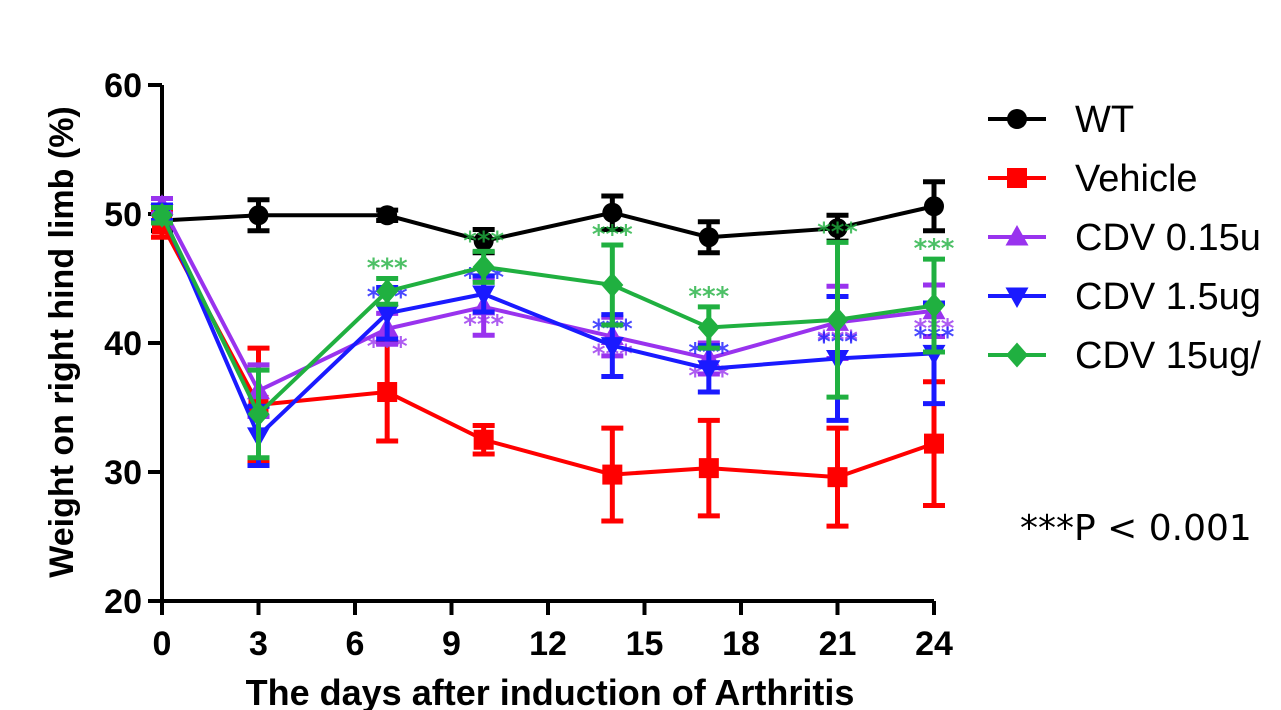  What do you see at coordinates (123, 86) in the screenshot?
I see `y-tick-label: 60` at bounding box center [123, 86].